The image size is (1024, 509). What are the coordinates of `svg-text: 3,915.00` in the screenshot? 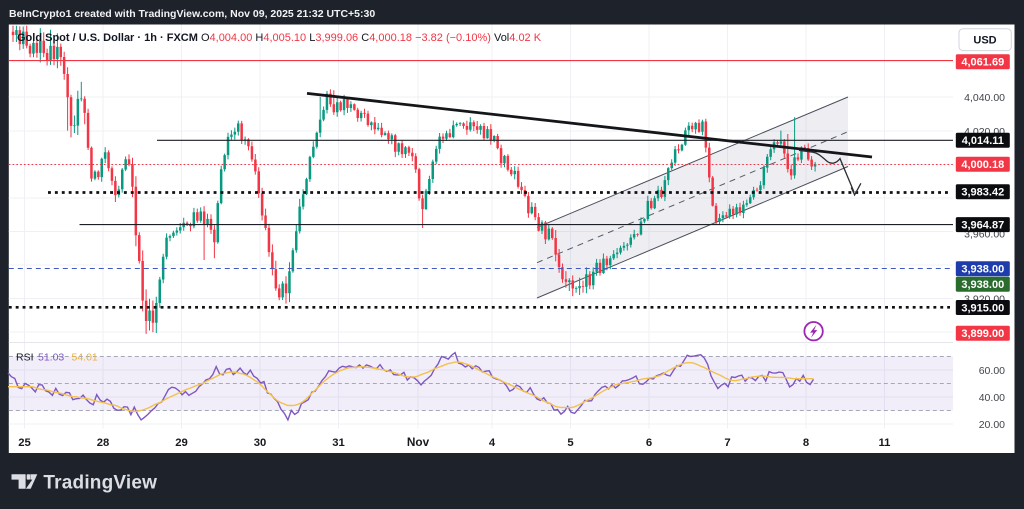 It's located at (982, 308).